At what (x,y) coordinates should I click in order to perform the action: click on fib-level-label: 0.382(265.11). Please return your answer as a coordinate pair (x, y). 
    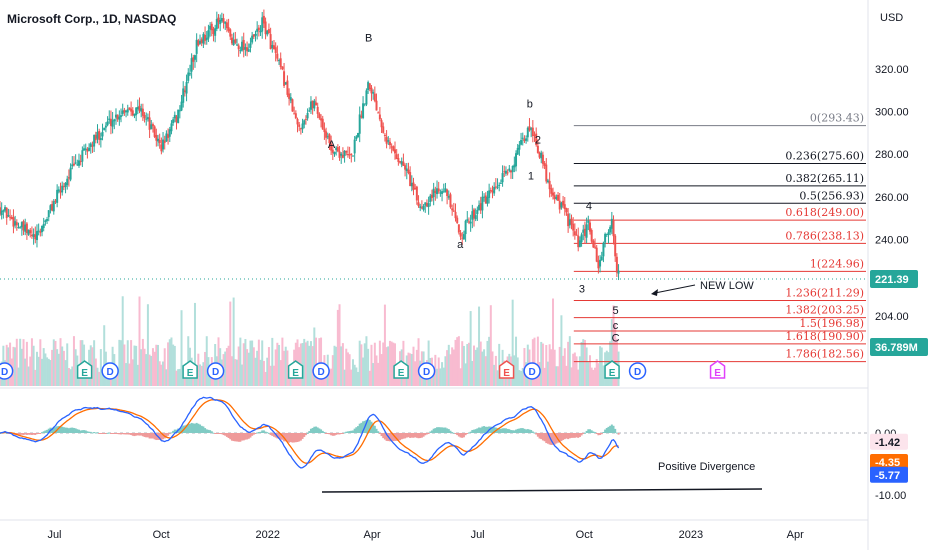
    Looking at the image, I should click on (824, 178).